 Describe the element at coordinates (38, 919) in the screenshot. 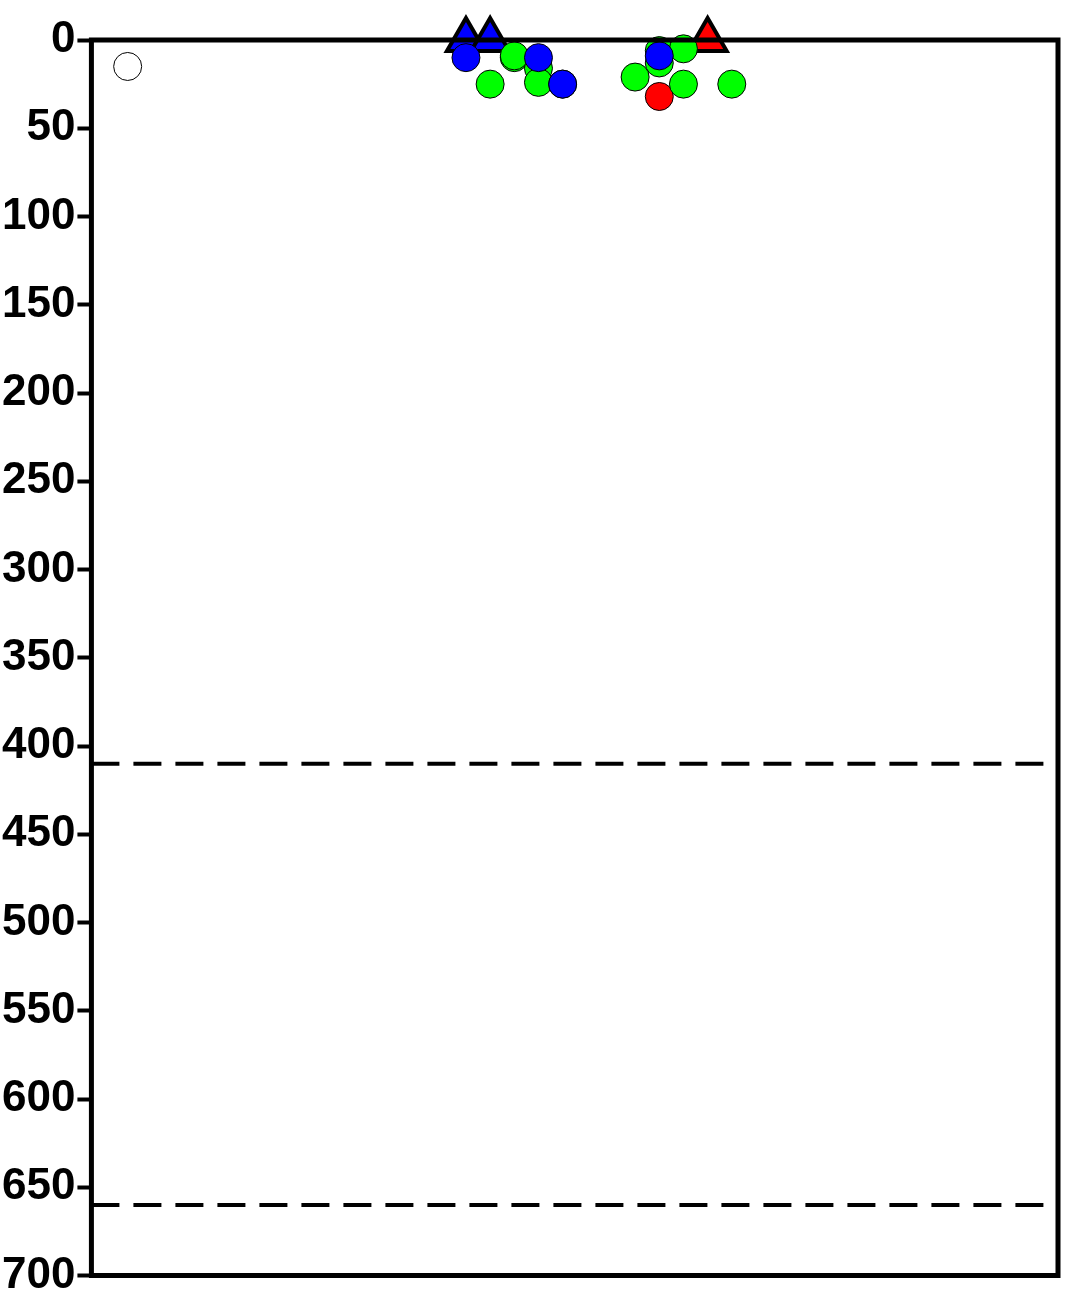

I see `y-tick-label: 500` at that location.